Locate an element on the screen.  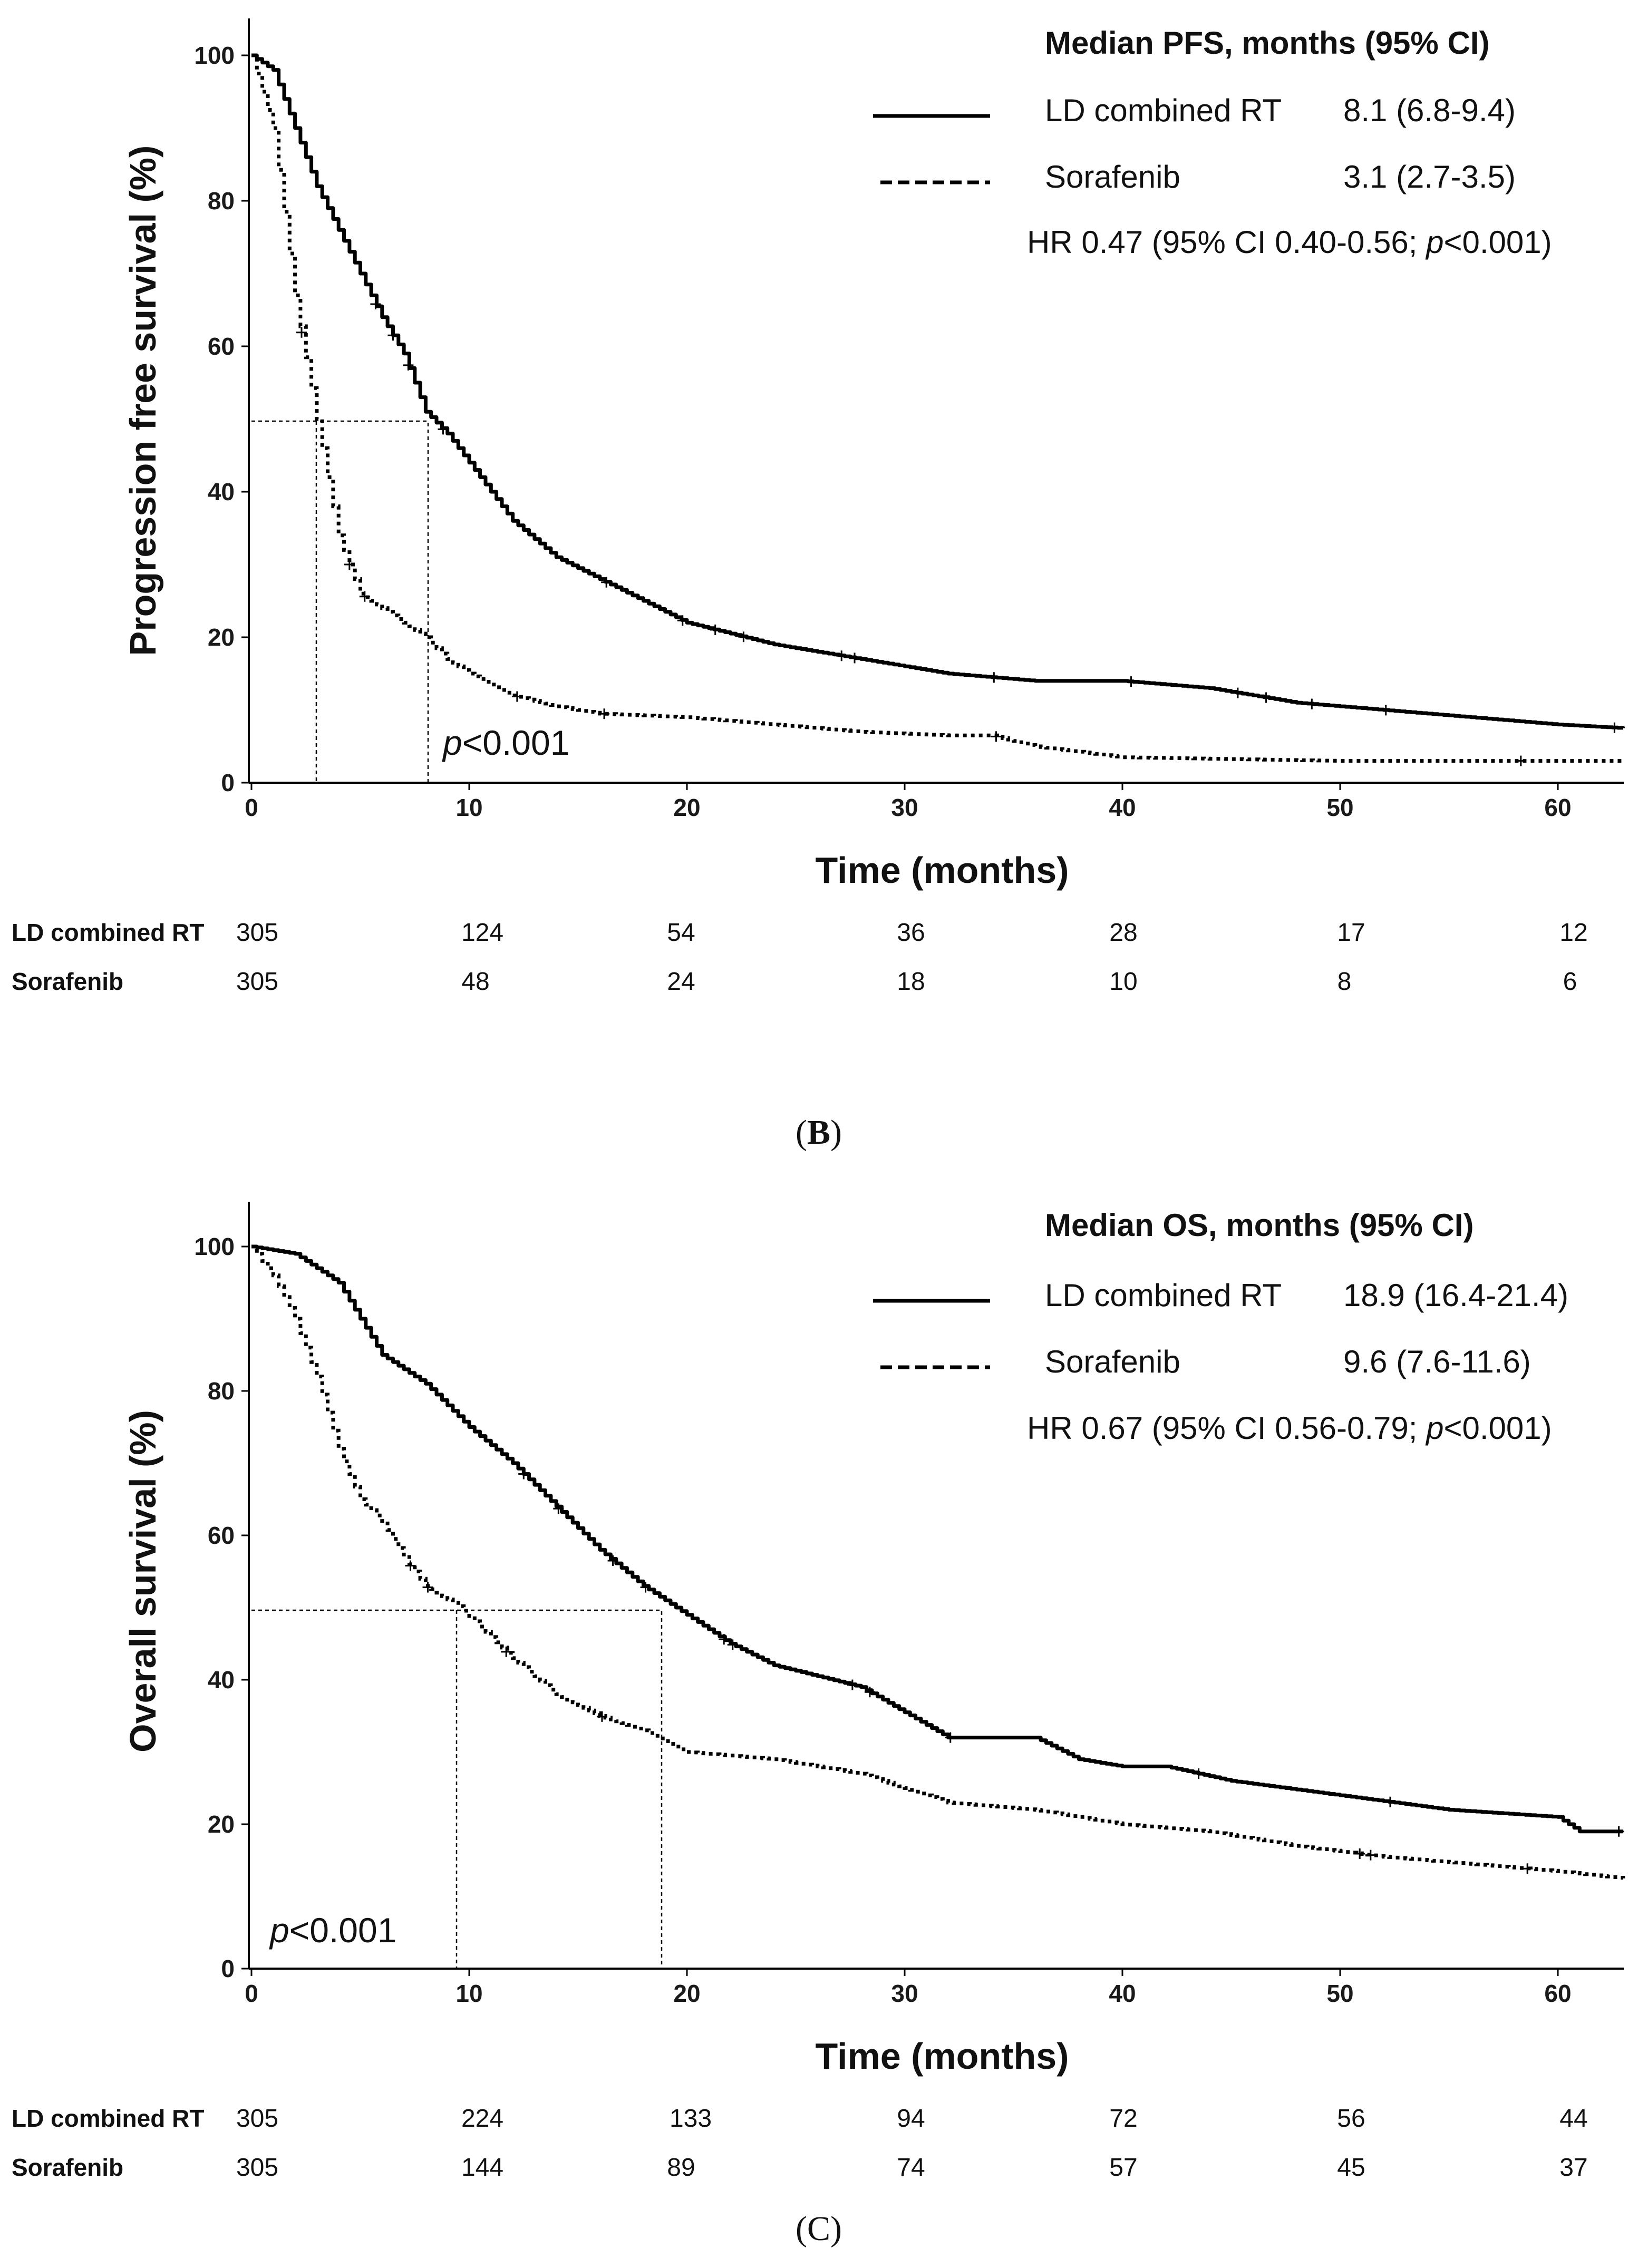
y-tick-label: 20 is located at coordinates (221, 1824).